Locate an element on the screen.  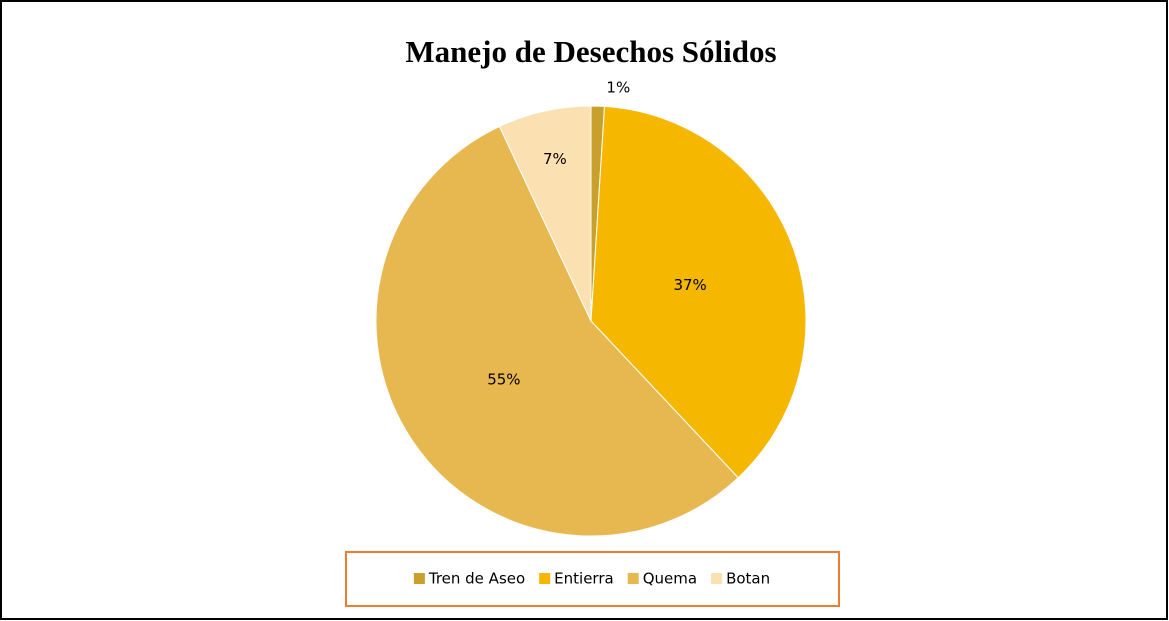
legend-label: Tren de Aseo is located at coordinates (476, 579).